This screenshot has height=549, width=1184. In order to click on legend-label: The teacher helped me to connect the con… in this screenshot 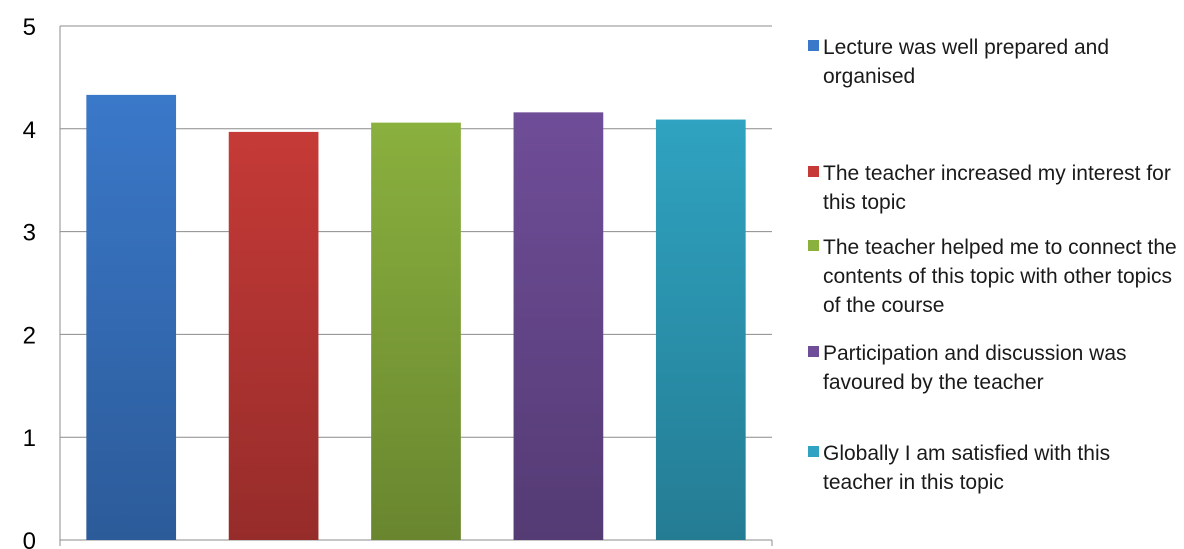, I will do `click(1000, 276)`.